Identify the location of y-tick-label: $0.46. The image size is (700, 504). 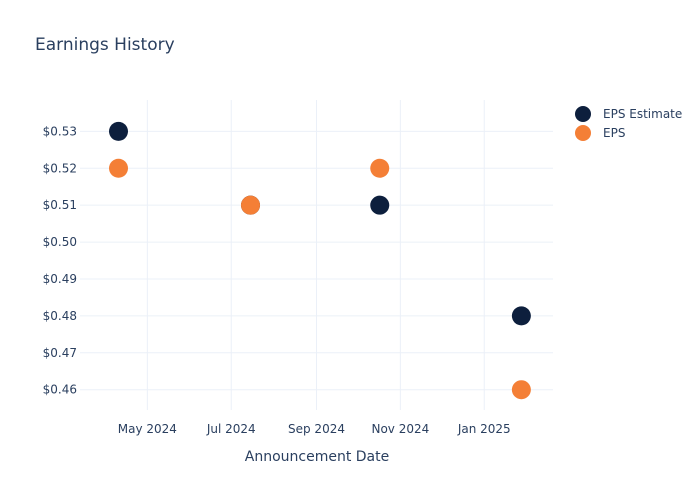
(60, 390).